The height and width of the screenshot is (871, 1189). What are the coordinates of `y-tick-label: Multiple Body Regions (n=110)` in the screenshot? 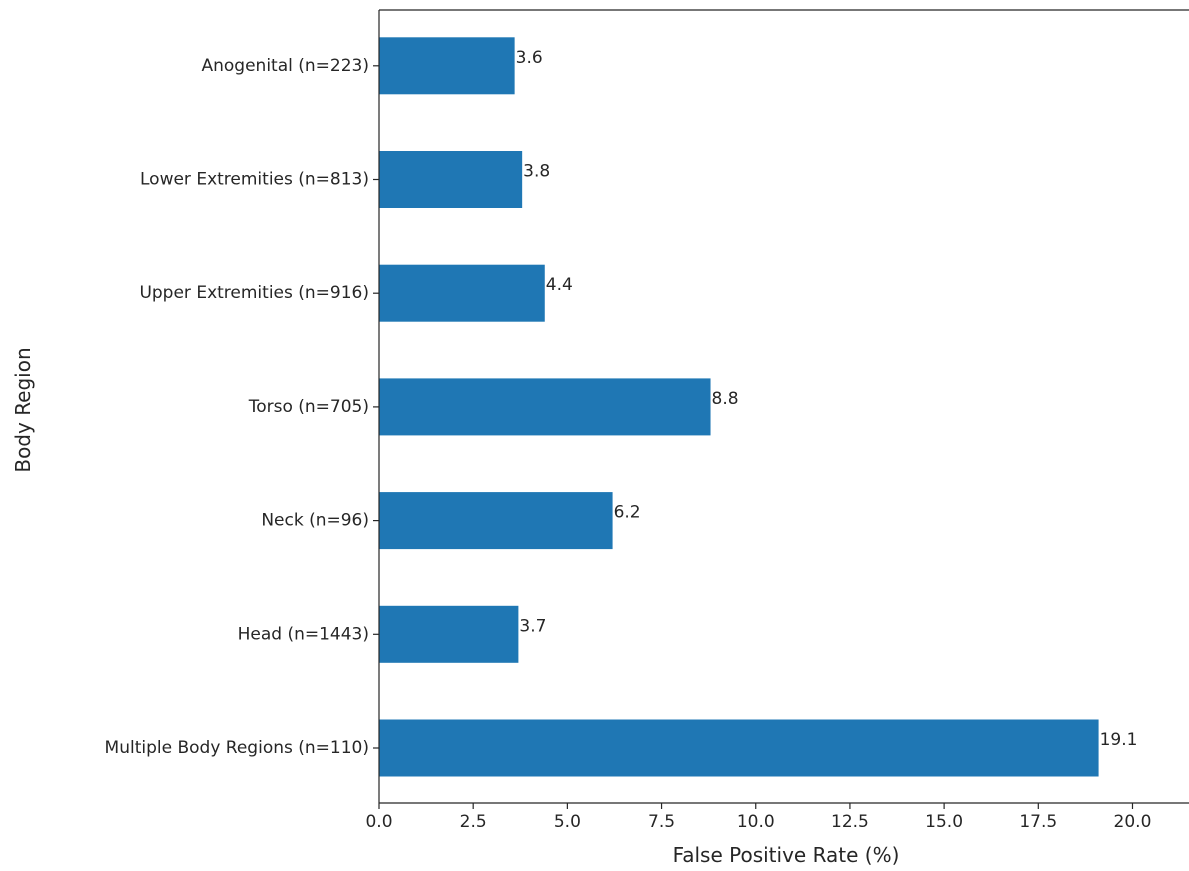 It's located at (237, 748).